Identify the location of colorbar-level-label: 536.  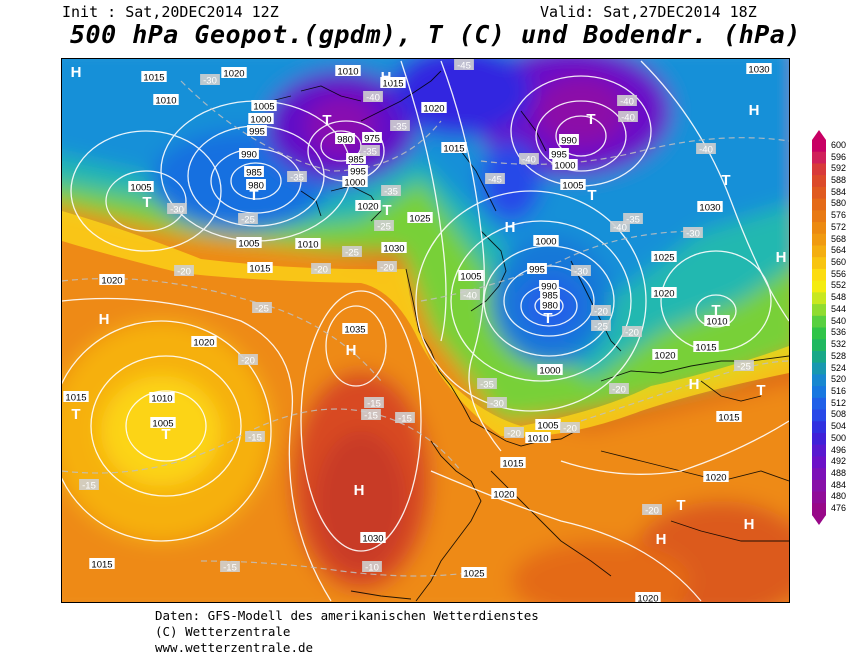
(839, 332).